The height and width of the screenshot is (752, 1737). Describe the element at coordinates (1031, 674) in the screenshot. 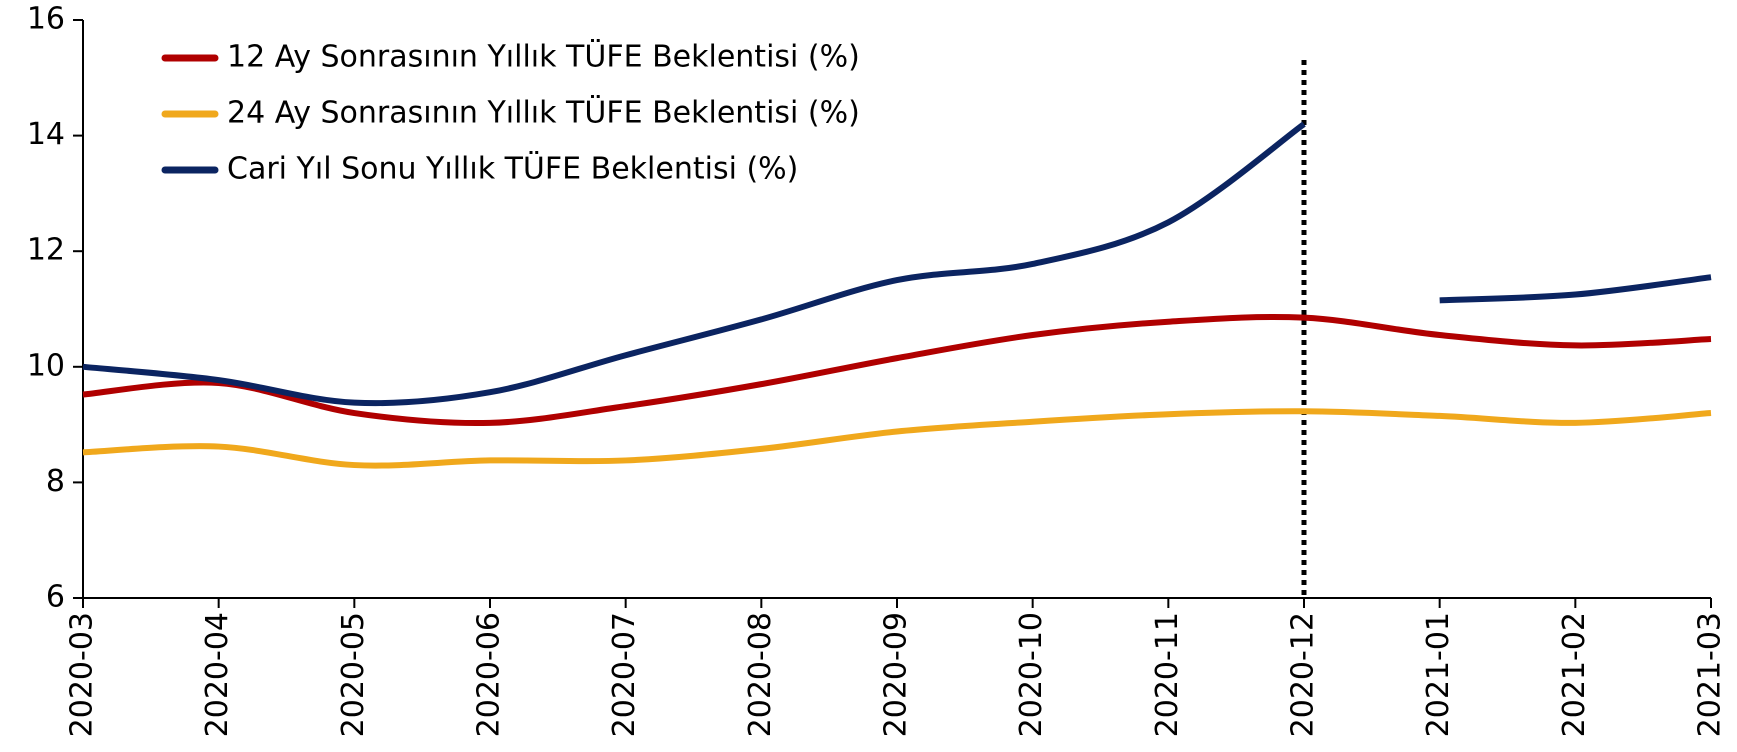

I see `x-tick-label: 2020-10` at that location.